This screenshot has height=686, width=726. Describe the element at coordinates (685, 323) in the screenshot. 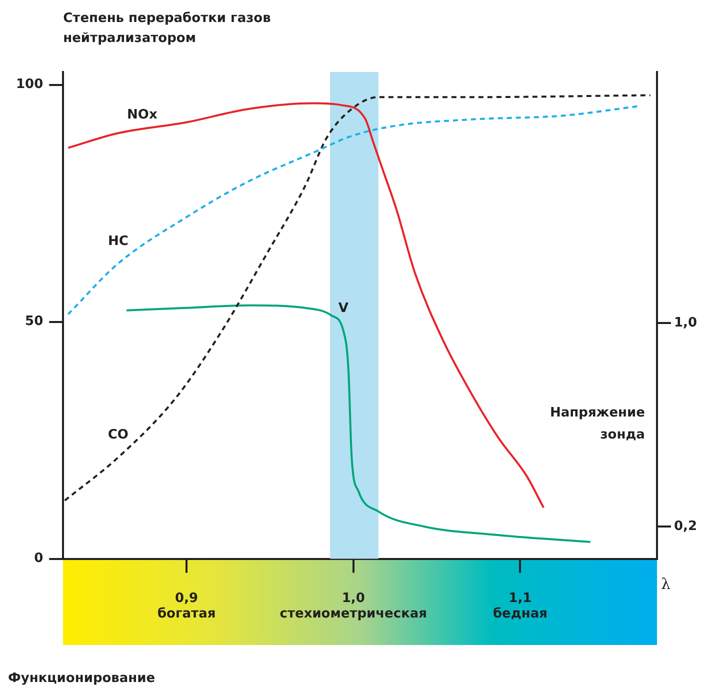

I see `y2-tick-label: 1,0` at that location.